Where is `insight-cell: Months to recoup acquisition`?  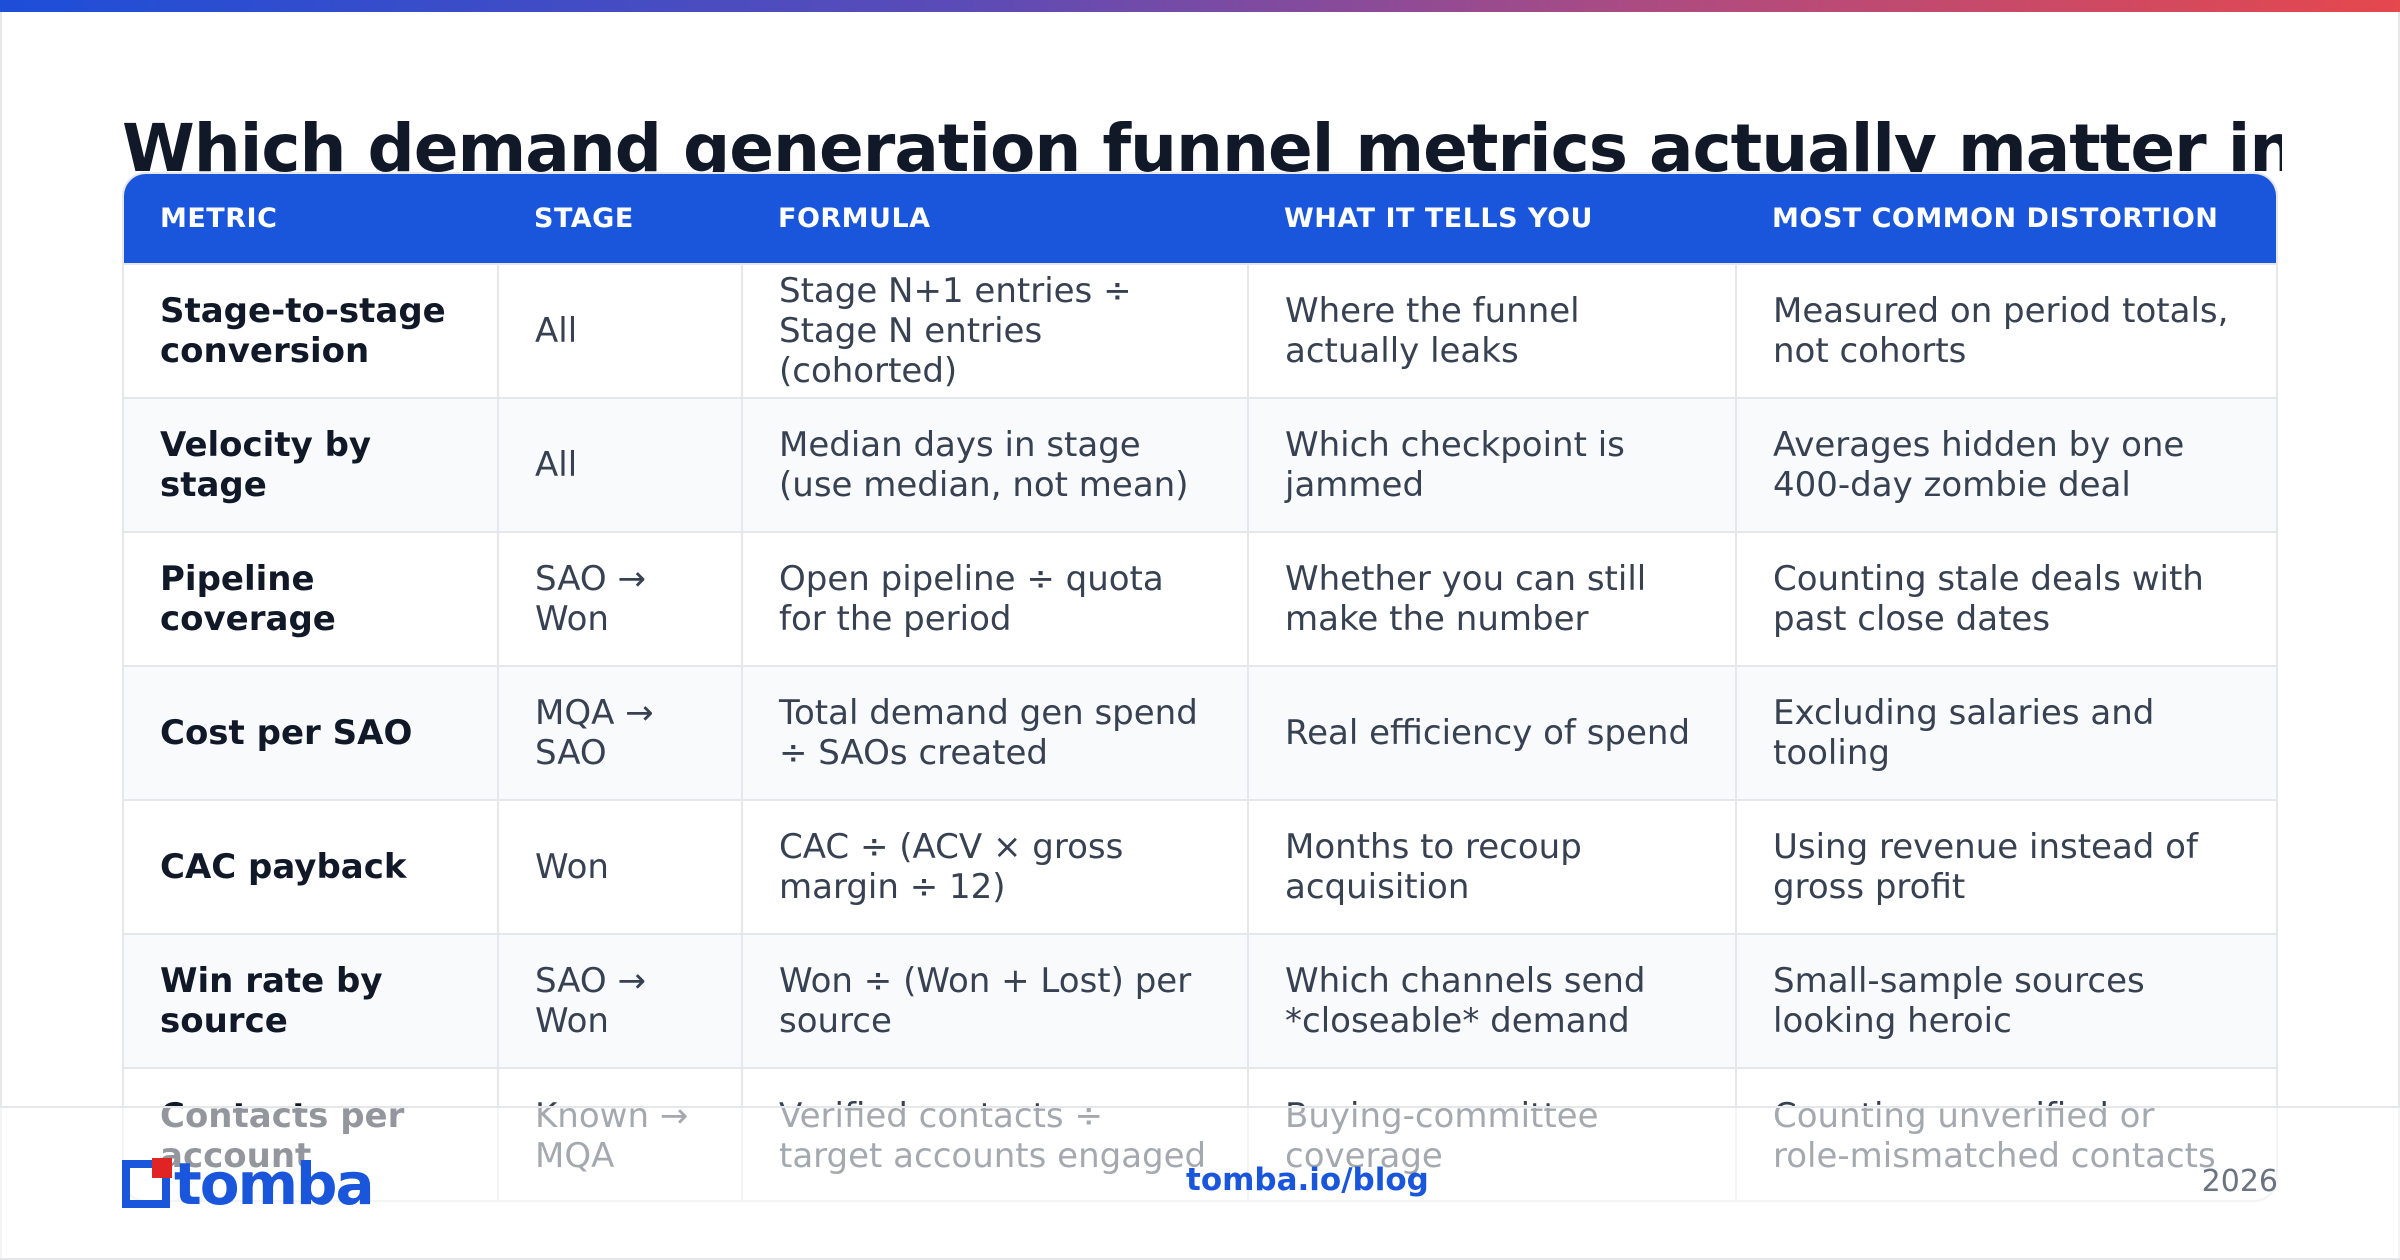
insight-cell: Months to recoup acquisition is located at coordinates (1492, 866).